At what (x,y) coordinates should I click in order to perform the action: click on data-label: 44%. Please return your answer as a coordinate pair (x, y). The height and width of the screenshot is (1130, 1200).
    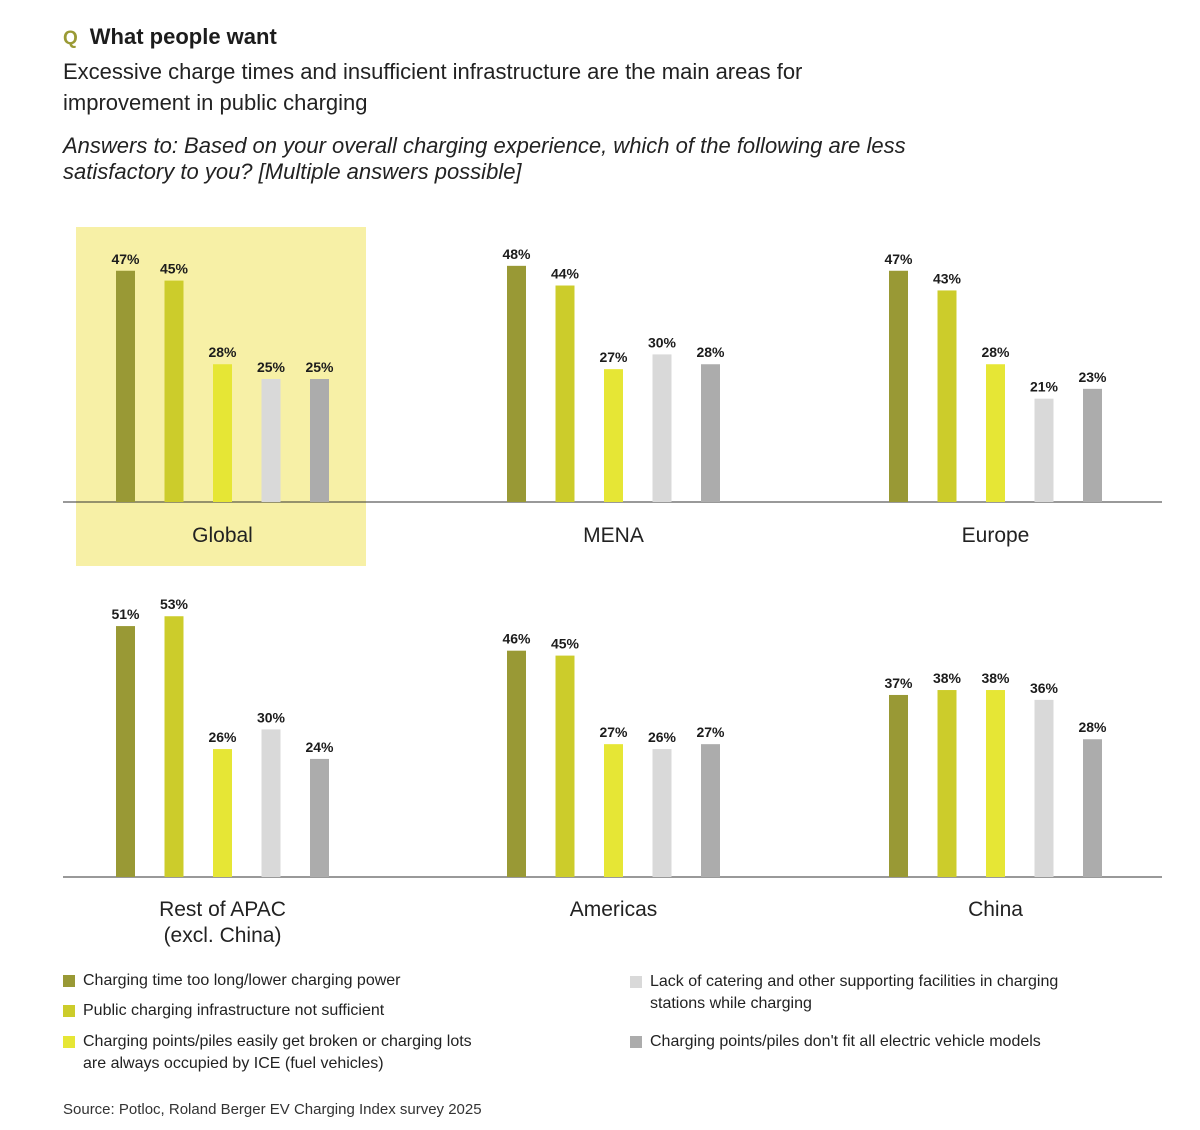
    Looking at the image, I should click on (565, 274).